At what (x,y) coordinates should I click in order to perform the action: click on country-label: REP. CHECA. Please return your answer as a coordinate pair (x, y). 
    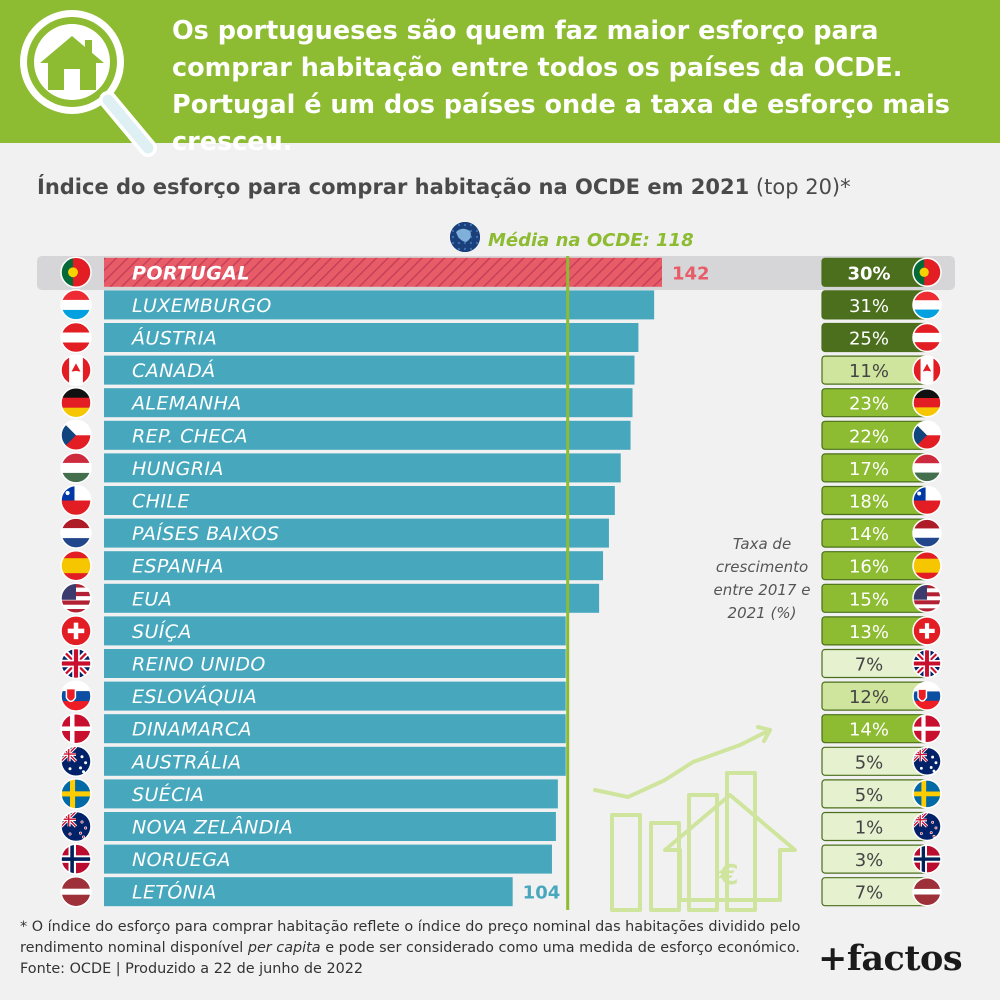
    Looking at the image, I should click on (190, 436).